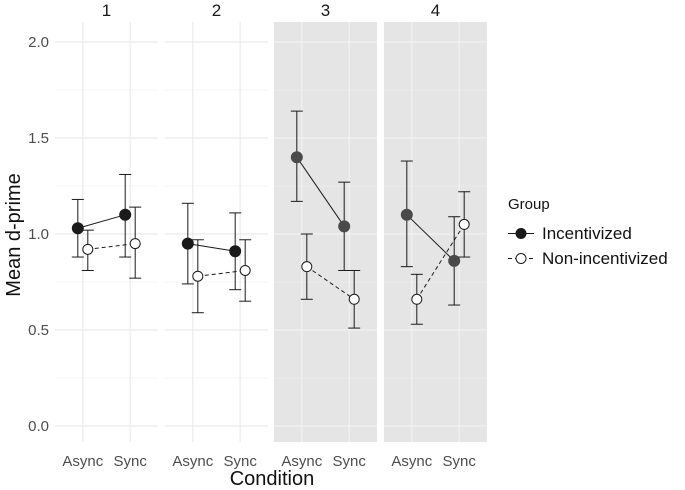 The image size is (685, 490). I want to click on y-tick-label: 2.0, so click(38, 42).